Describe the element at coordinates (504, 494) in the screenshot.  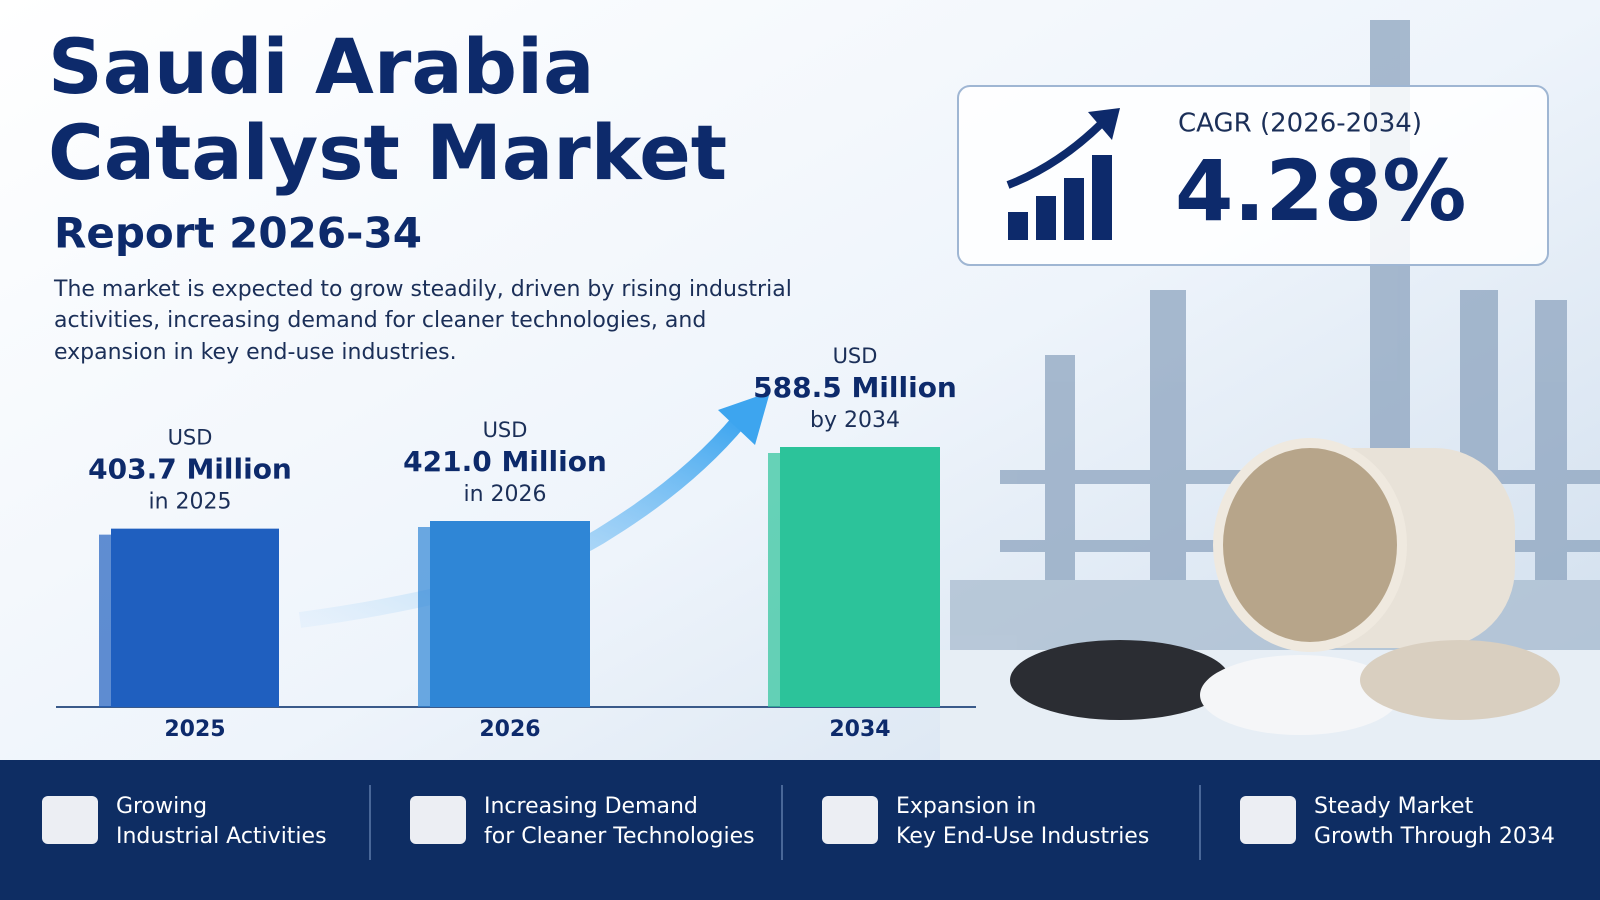
I see `value-suffix: in 2026` at that location.